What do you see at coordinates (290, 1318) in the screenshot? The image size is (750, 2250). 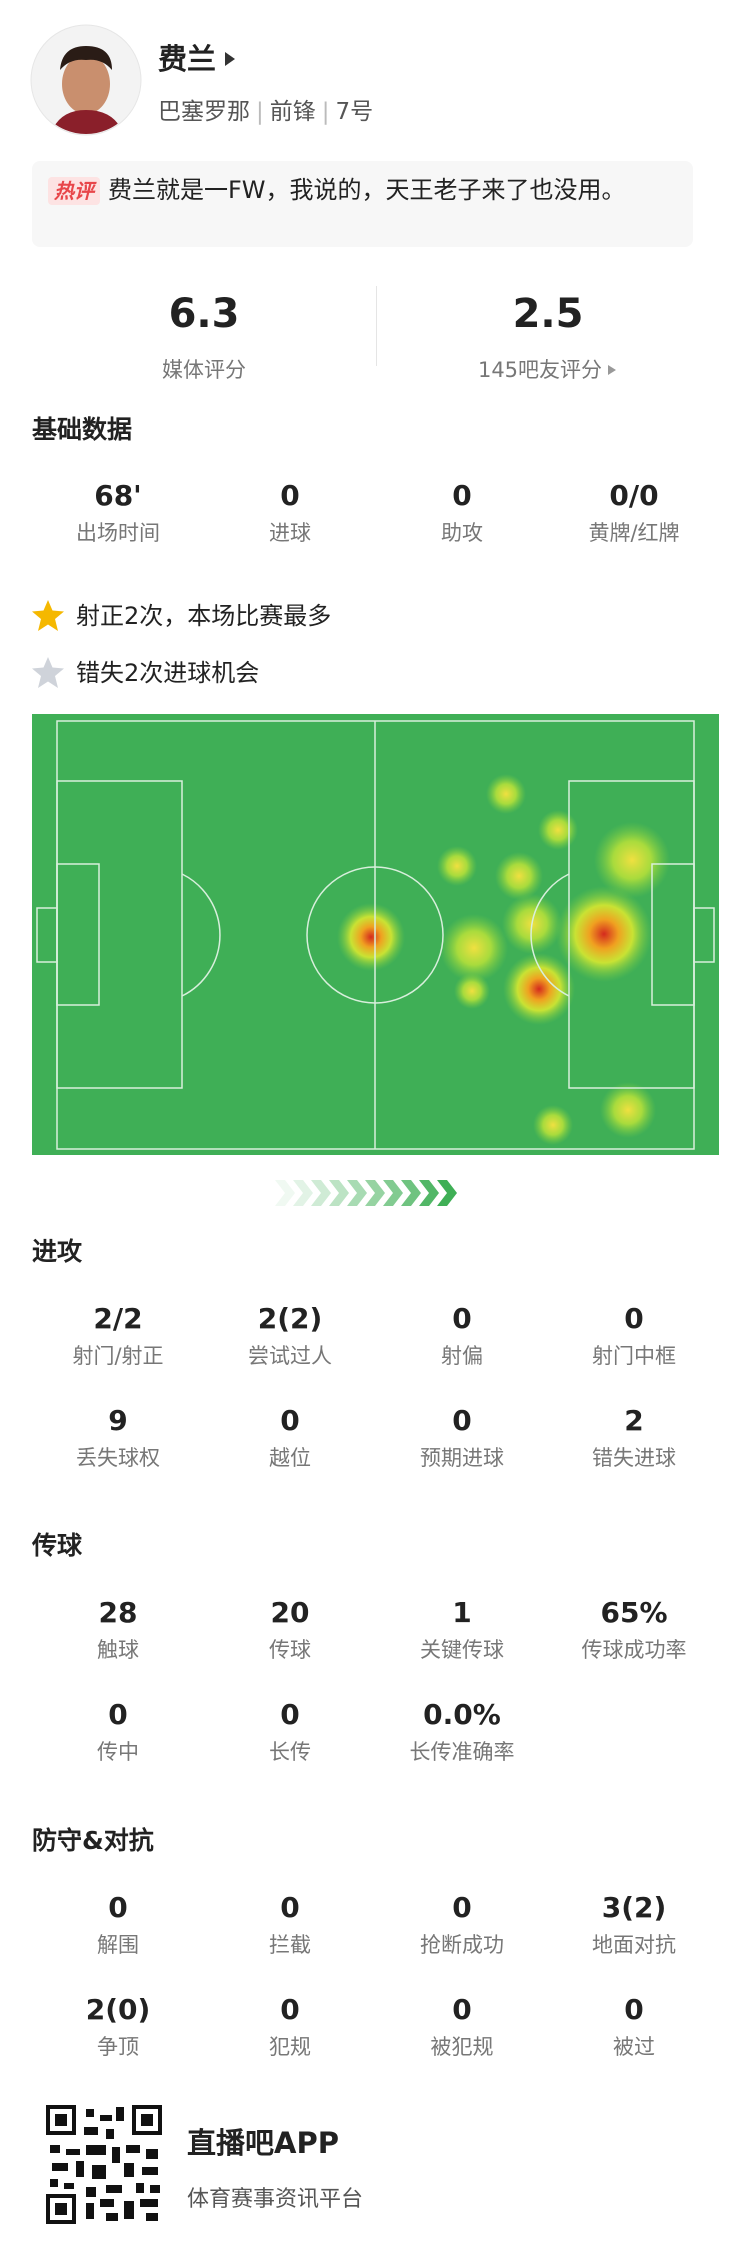 I see `stat-value: 2(2)` at bounding box center [290, 1318].